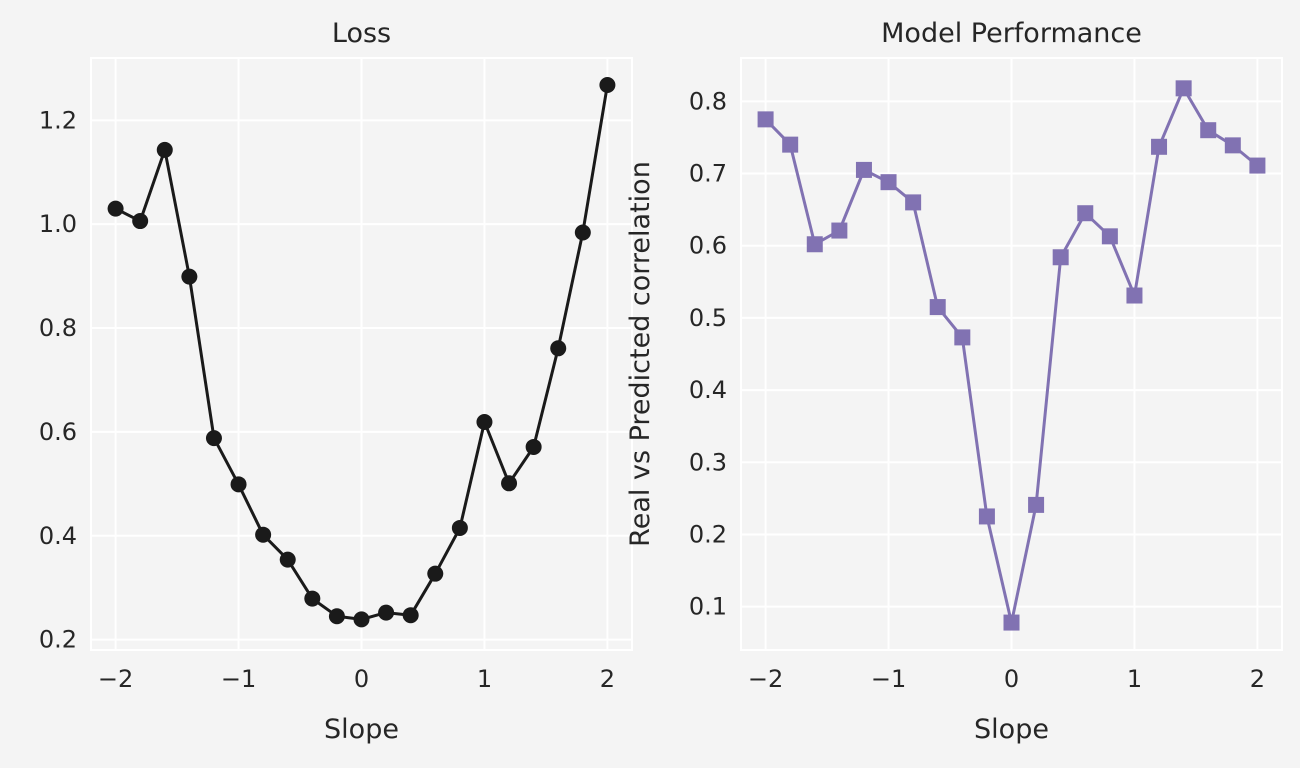 The height and width of the screenshot is (768, 1300). Describe the element at coordinates (58, 379) in the screenshot. I see `loss-y-ticks: 0.2 0.4 0.6 0.8 1.0 1.2` at that location.